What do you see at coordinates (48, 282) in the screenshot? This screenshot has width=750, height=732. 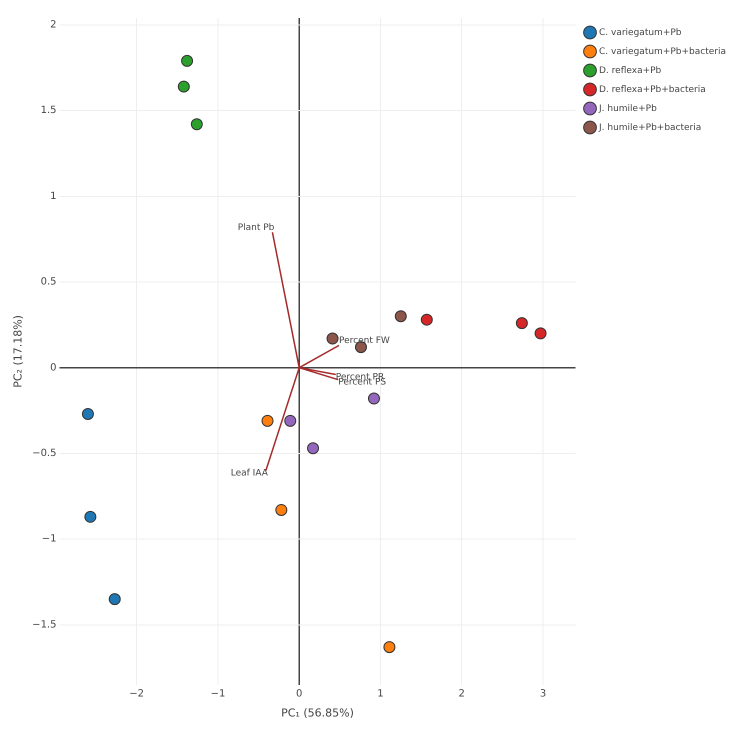 I see `y-tick-label: 0.5` at bounding box center [48, 282].